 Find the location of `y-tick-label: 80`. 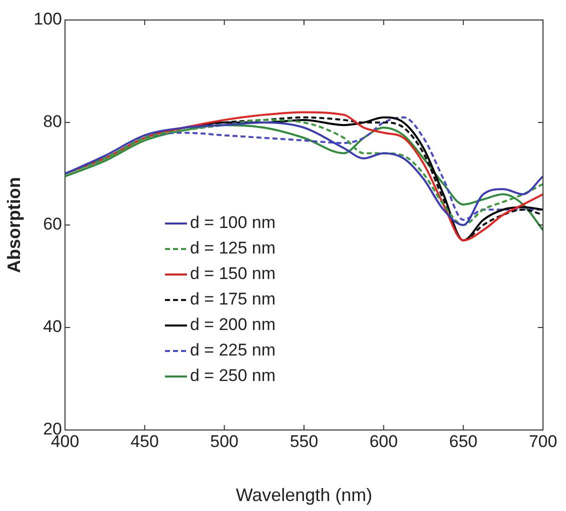

y-tick-label: 80 is located at coordinates (52, 122).